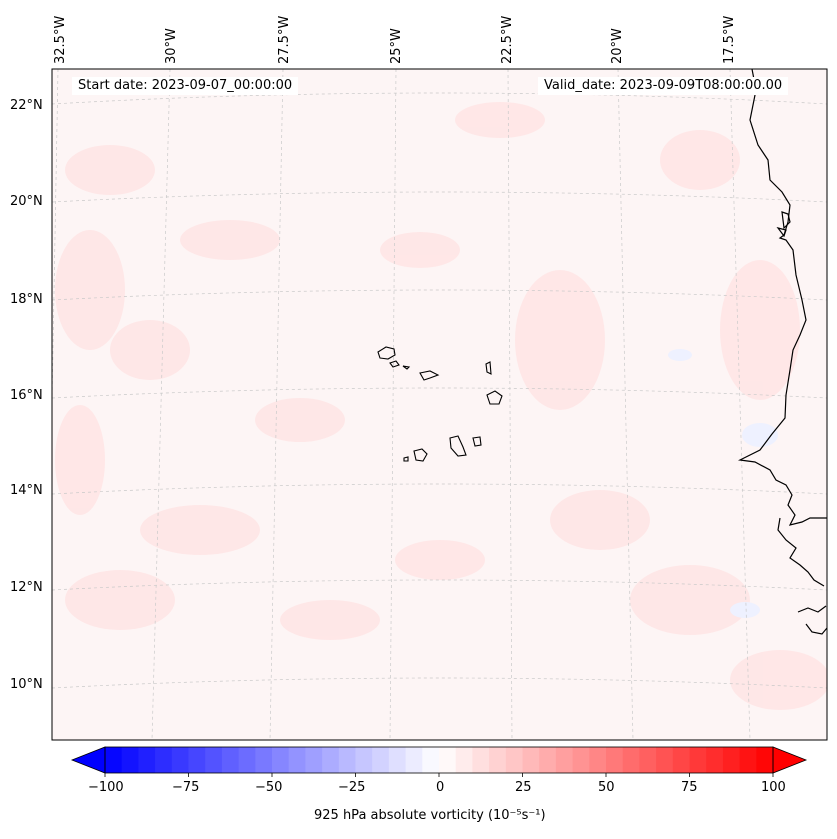  I want to click on lon-label: 30°W, so click(171, 46).